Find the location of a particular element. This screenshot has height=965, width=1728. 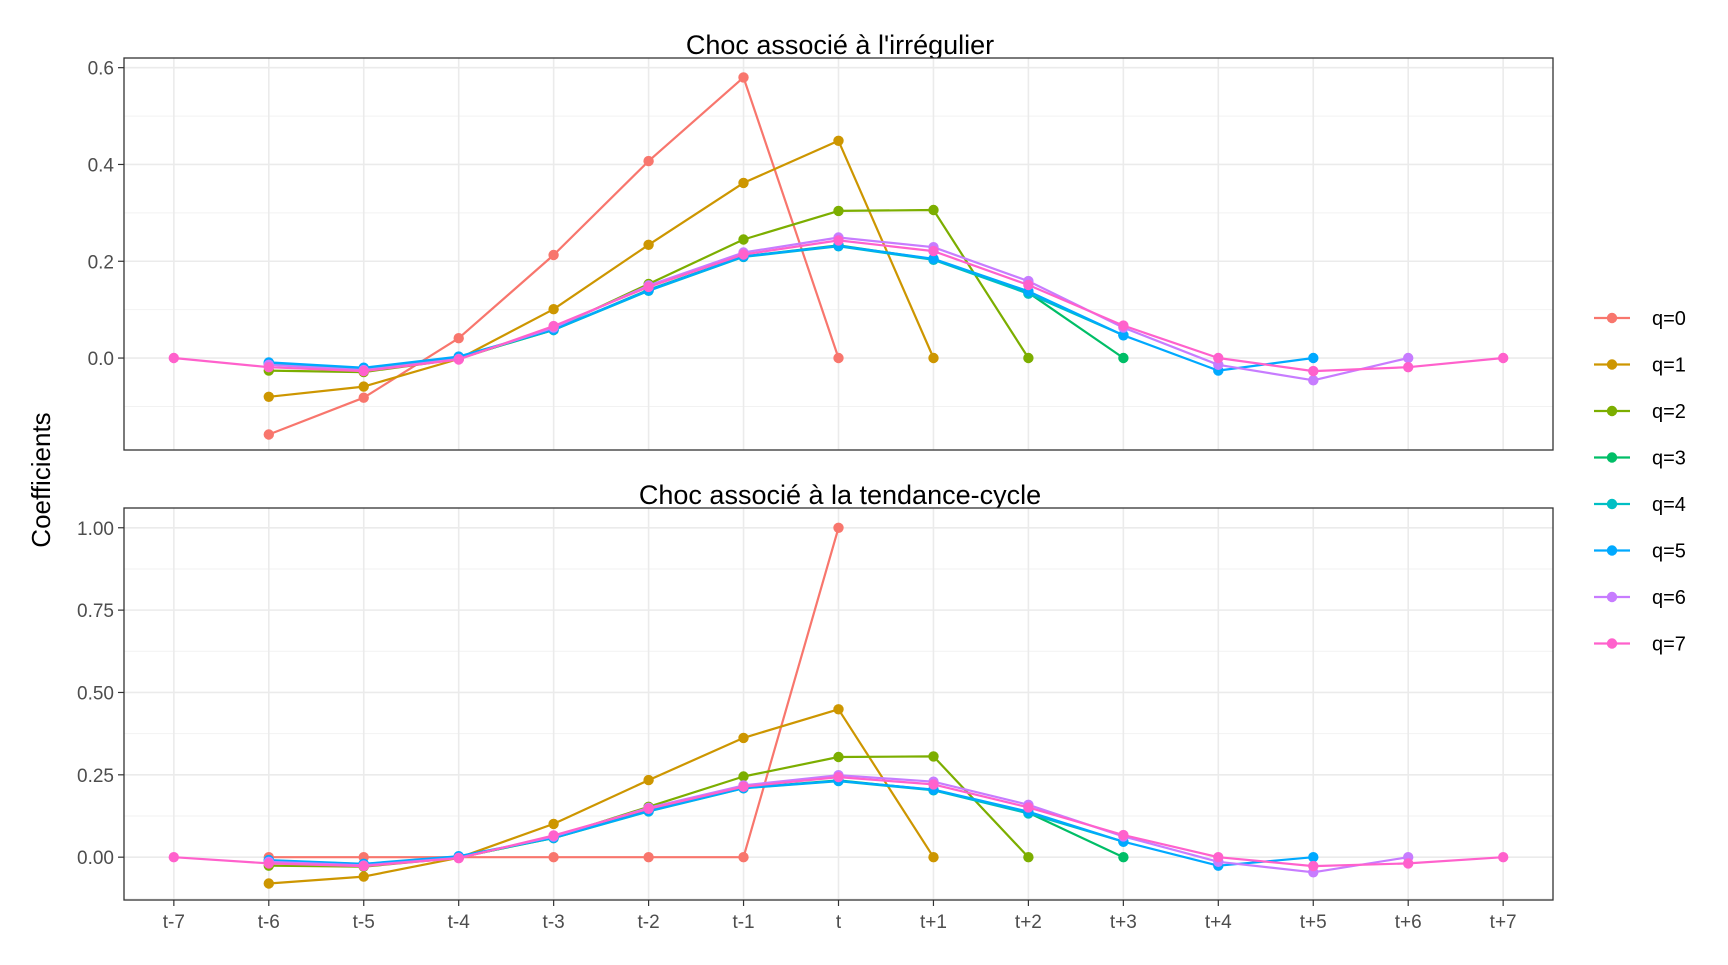

y-tick-label: 0.50 is located at coordinates (95, 693).